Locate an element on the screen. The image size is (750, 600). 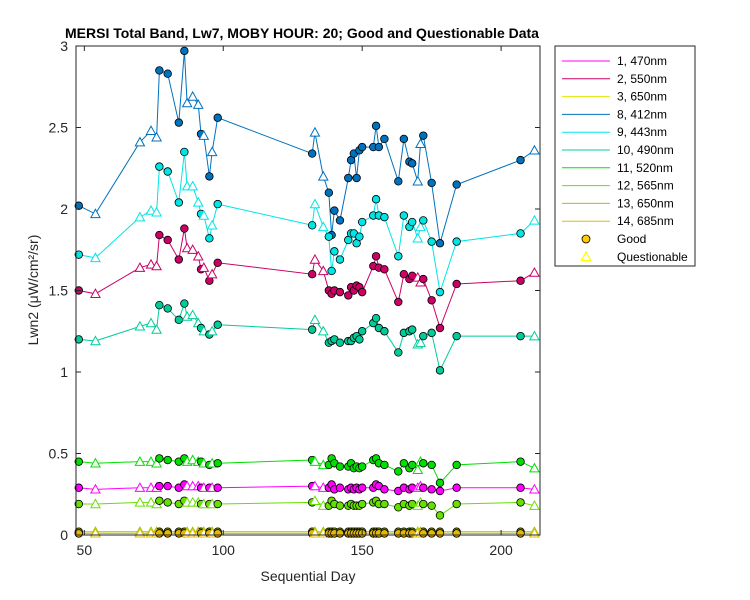
legend-label-good: Good is located at coordinates (631, 239).